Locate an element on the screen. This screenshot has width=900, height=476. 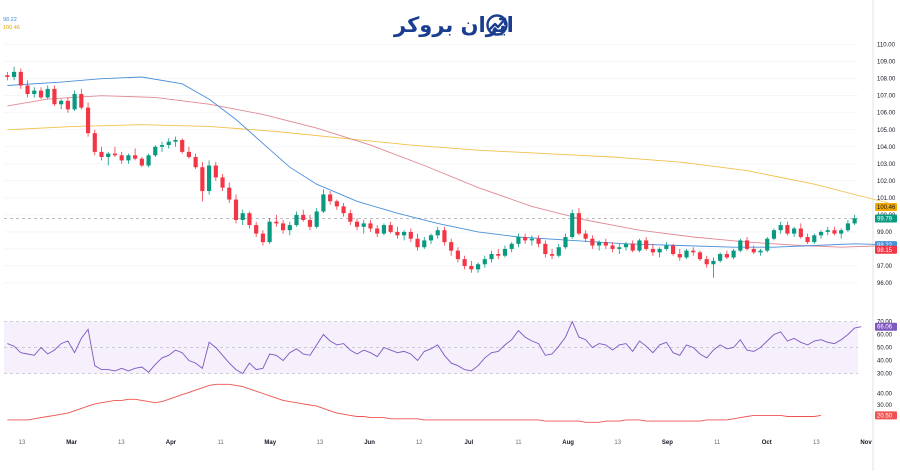
time-tick-label: Jun is located at coordinates (369, 443).